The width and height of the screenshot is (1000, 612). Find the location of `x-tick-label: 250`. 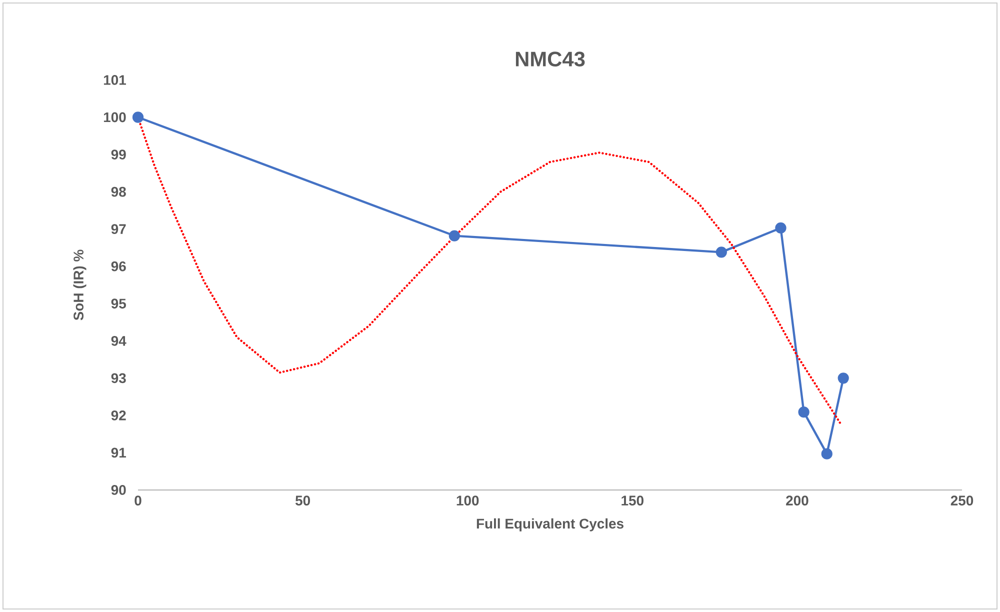

x-tick-label: 250 is located at coordinates (962, 501).